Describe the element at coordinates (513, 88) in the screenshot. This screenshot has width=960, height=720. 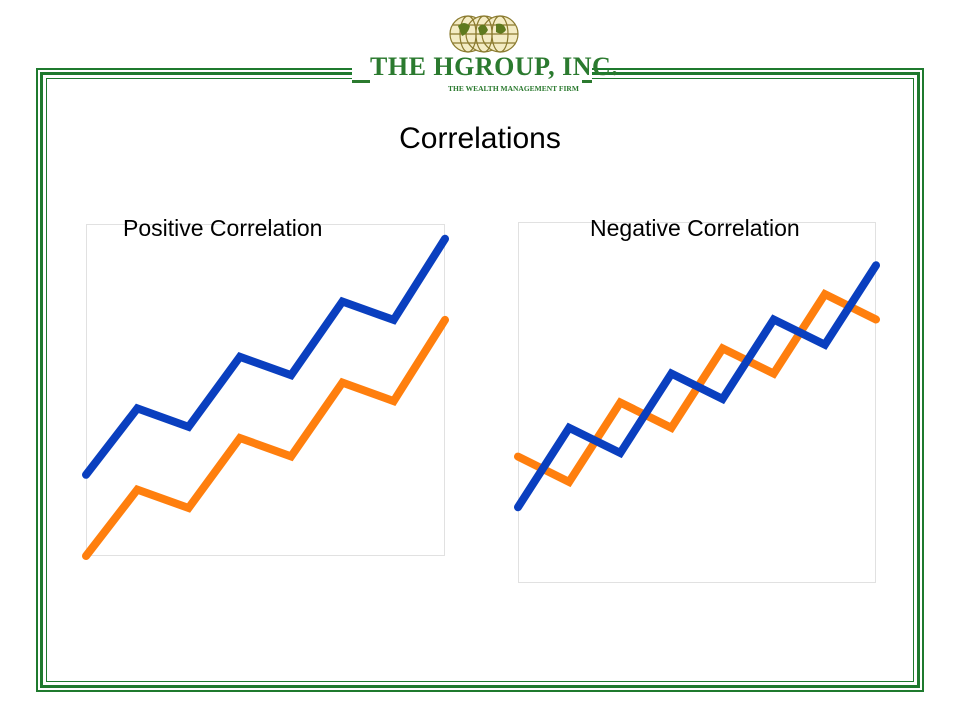
I see `logo-tagline: THE WEALTH MANAGEMENT FIRM` at that location.